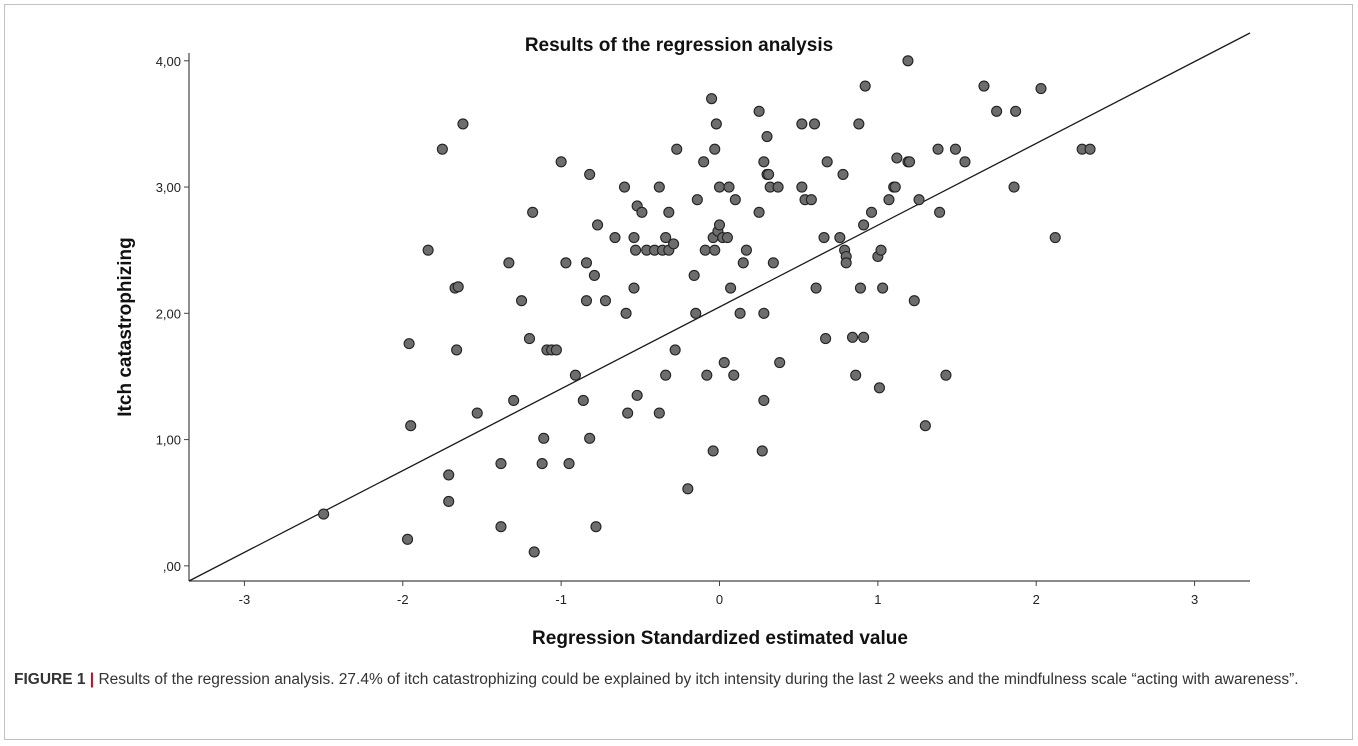  Describe the element at coordinates (720, 638) in the screenshot. I see `x-axis-label: Regression Standardized estimated value` at that location.